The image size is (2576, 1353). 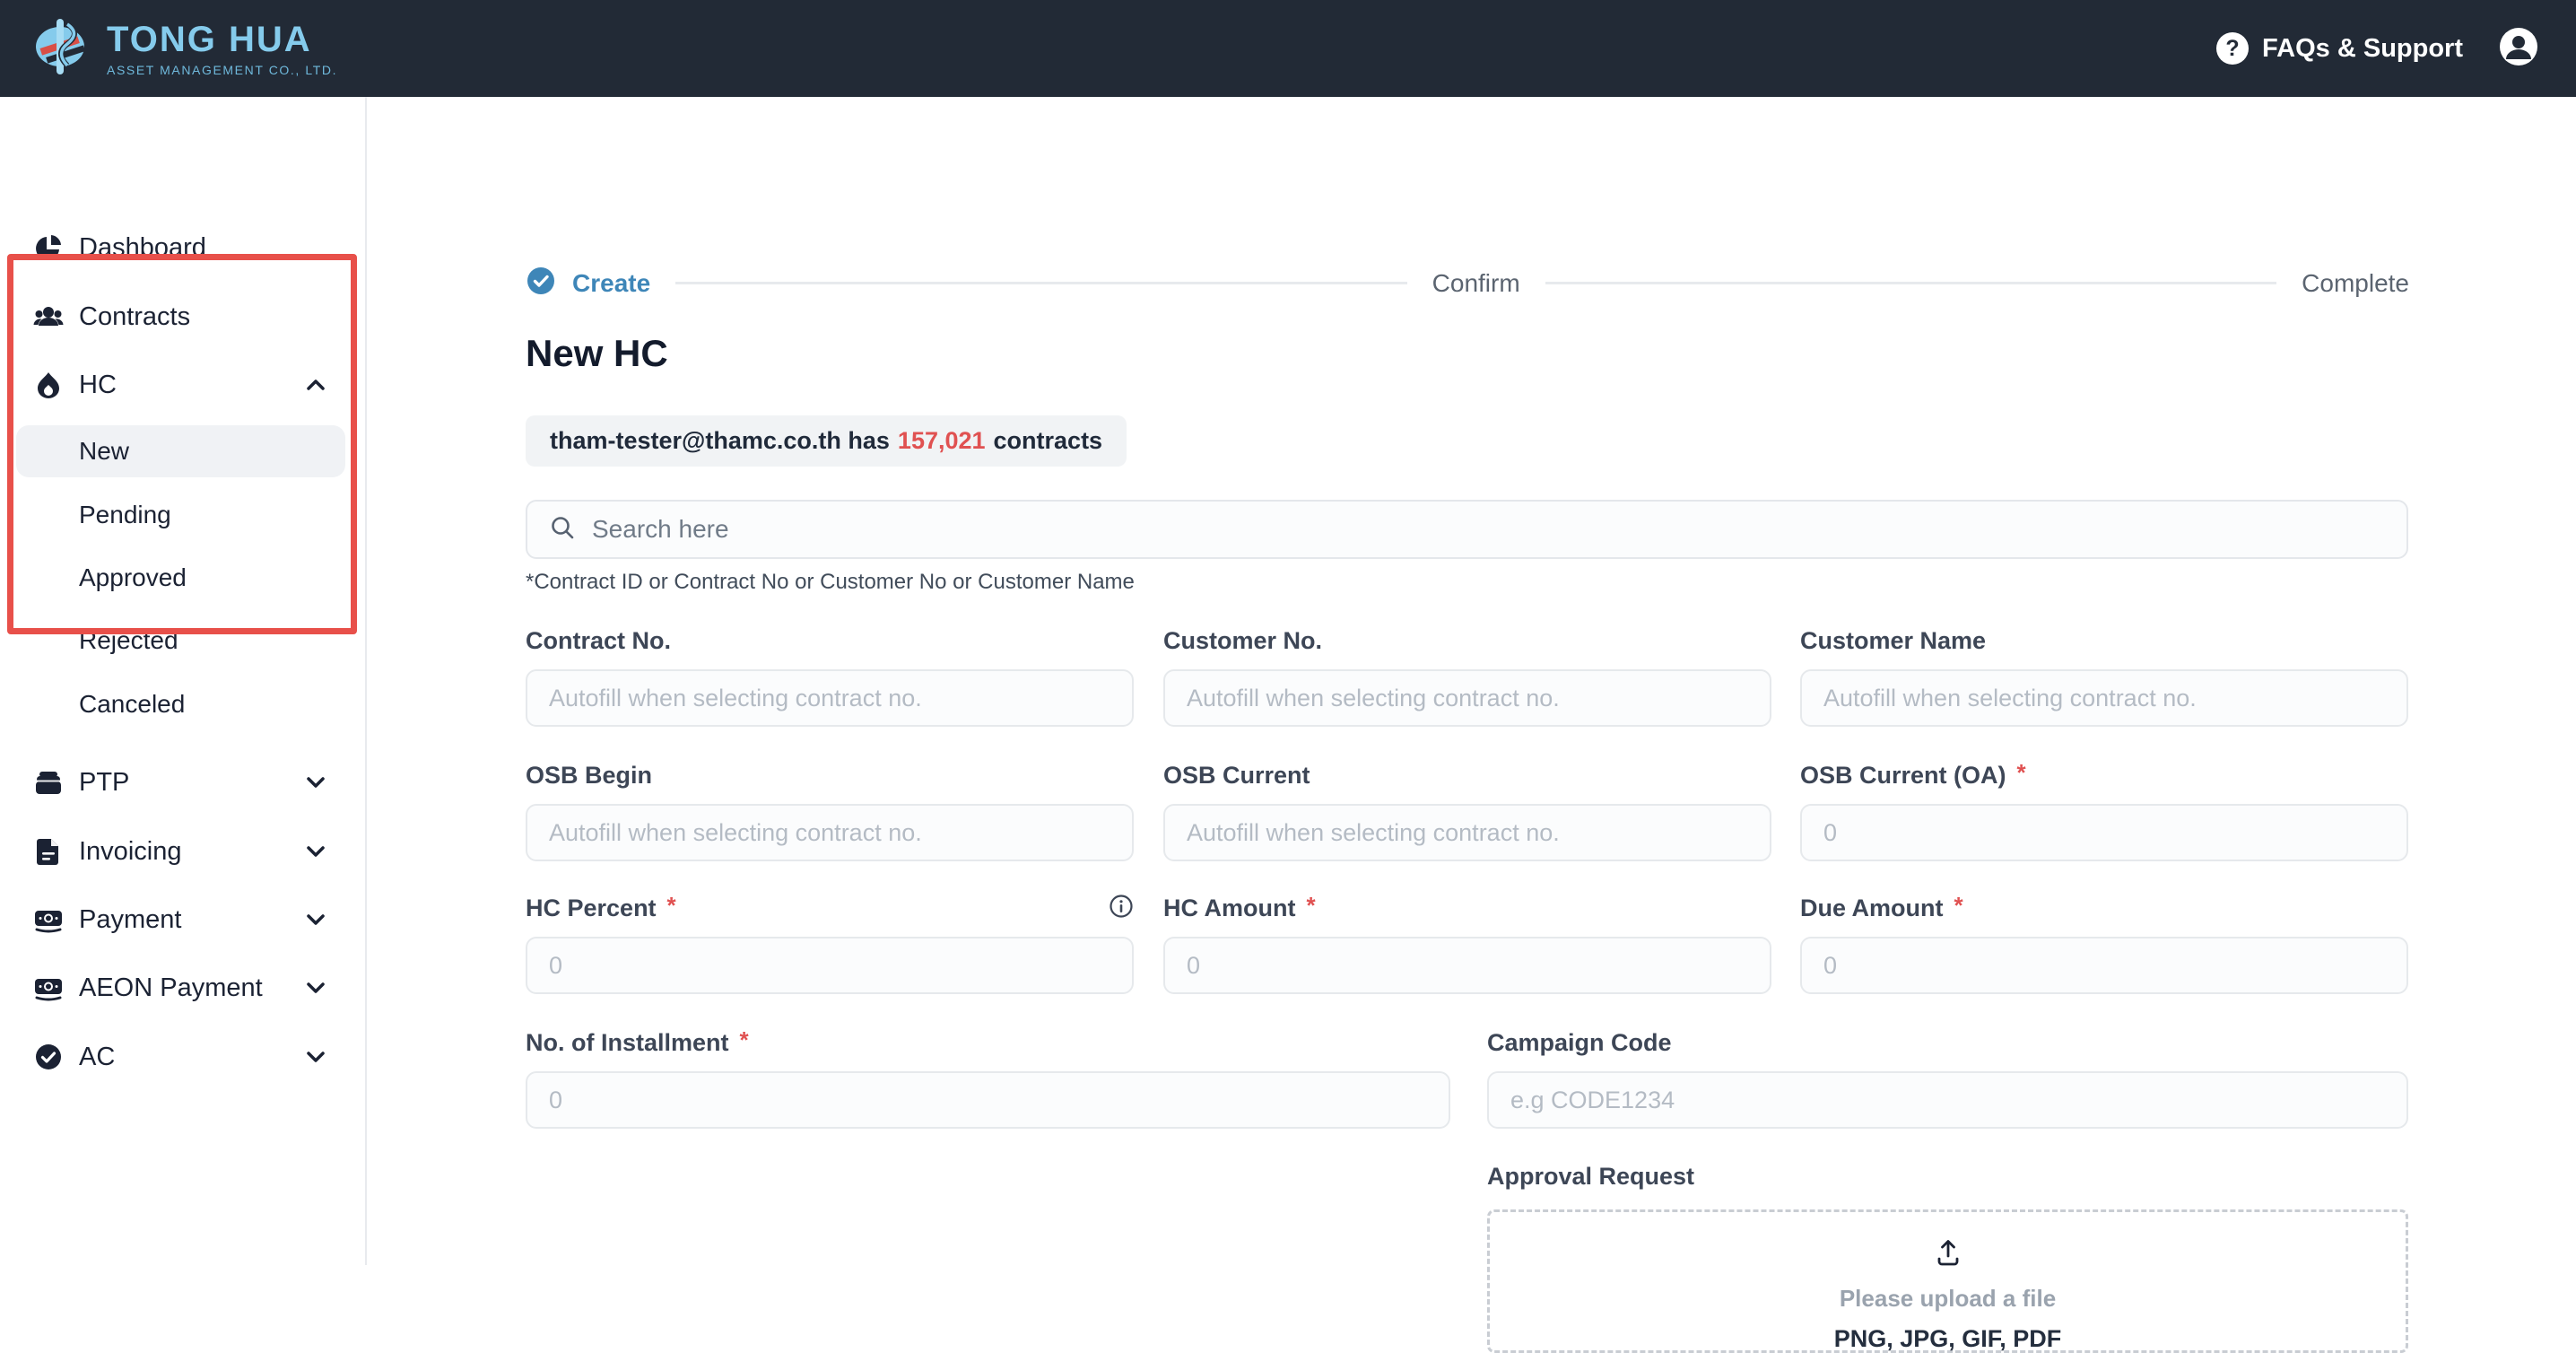 What do you see at coordinates (104, 451) in the screenshot?
I see `sidebar-subitem-label: New` at bounding box center [104, 451].